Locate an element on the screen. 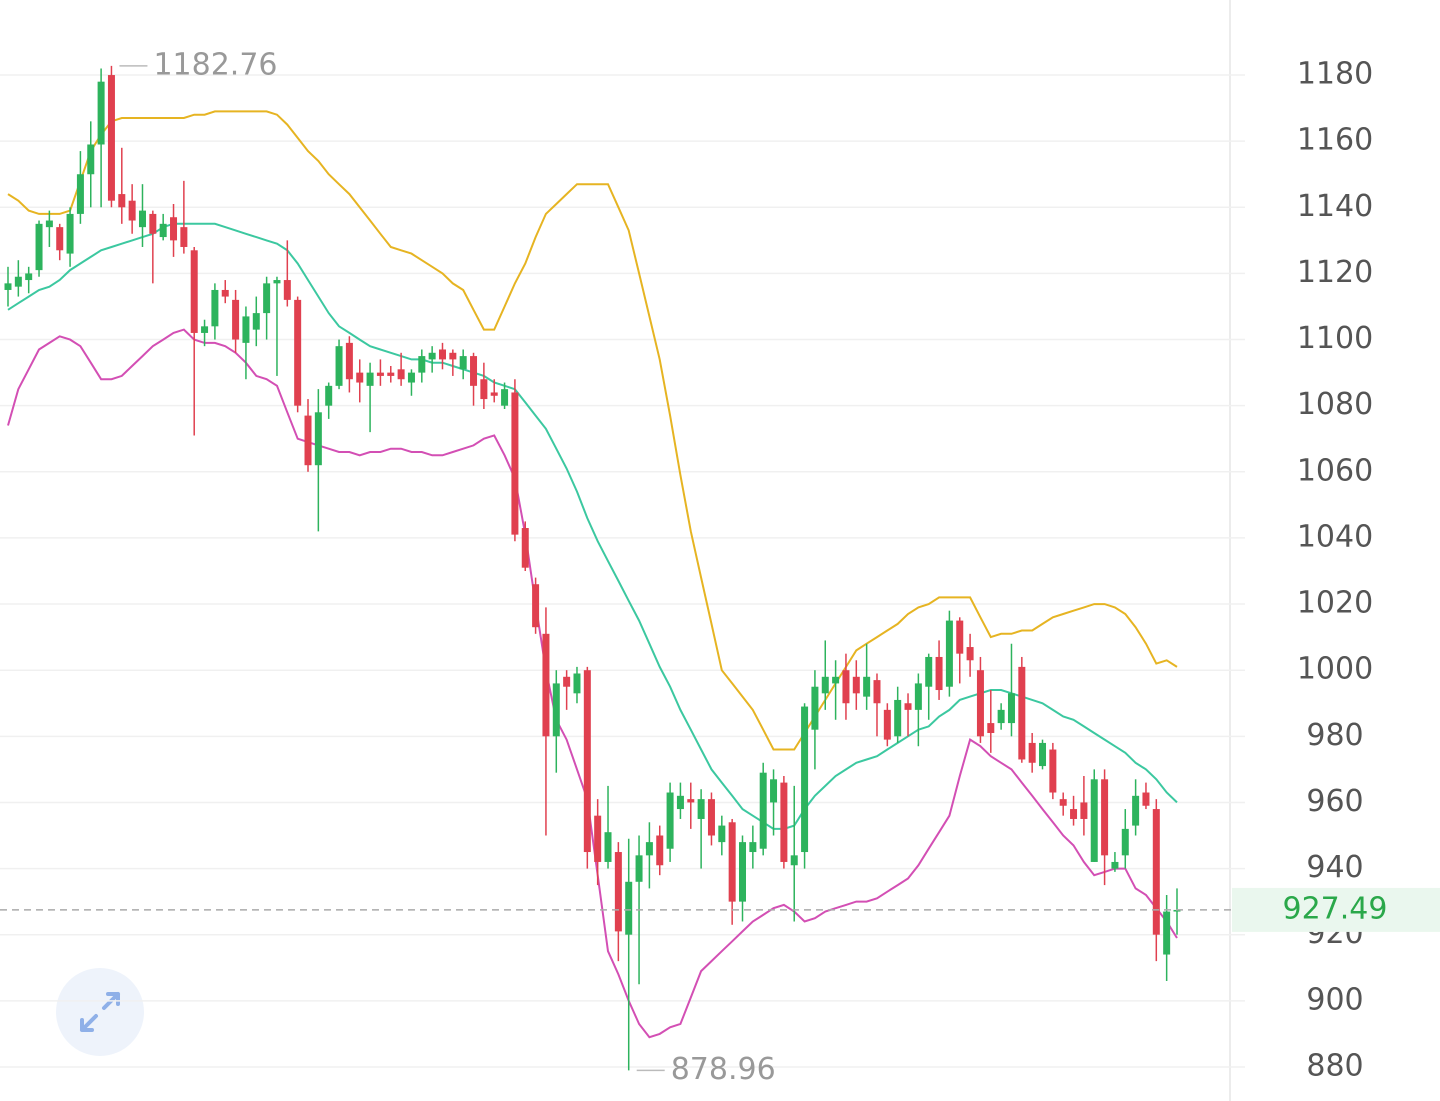 The image size is (1440, 1101). expand-button is located at coordinates (100, 1012).